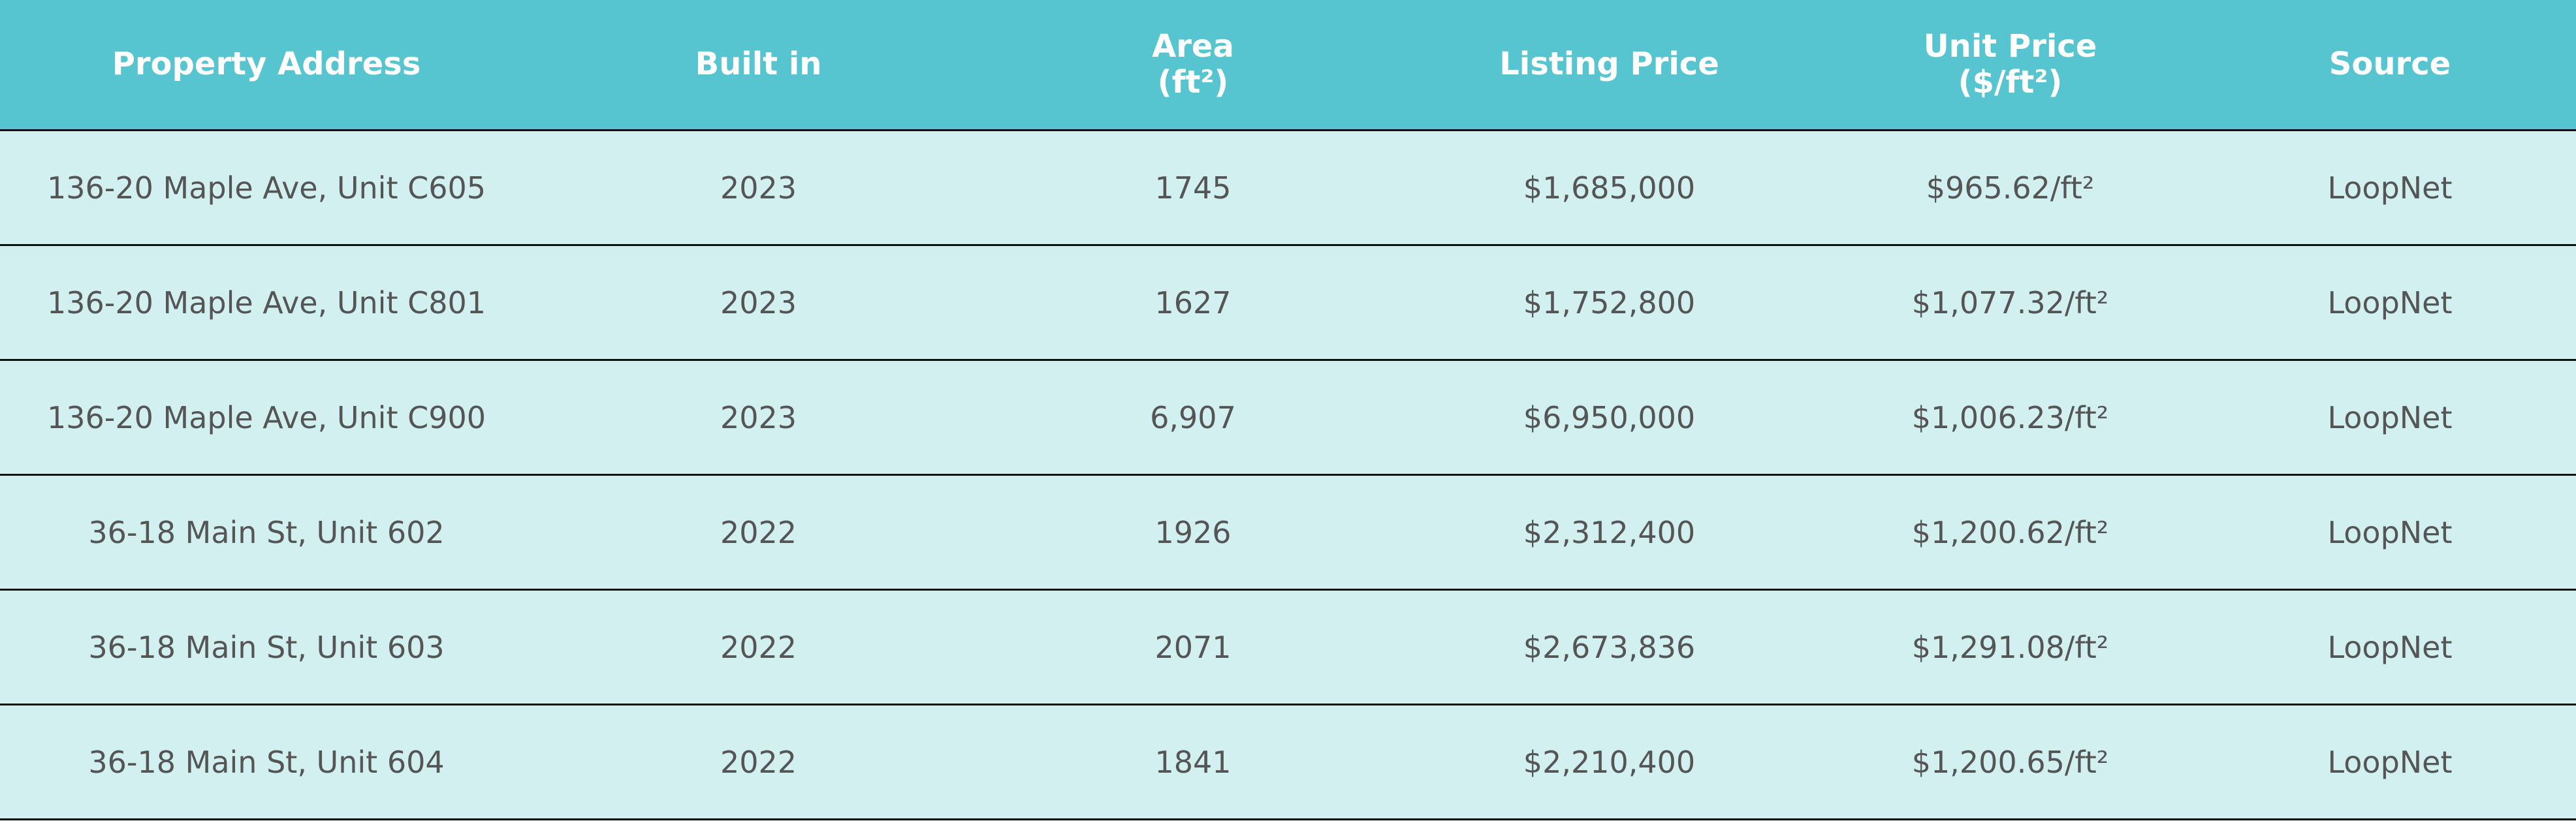  What do you see at coordinates (759, 65) in the screenshot?
I see `header-cell: Built in` at bounding box center [759, 65].